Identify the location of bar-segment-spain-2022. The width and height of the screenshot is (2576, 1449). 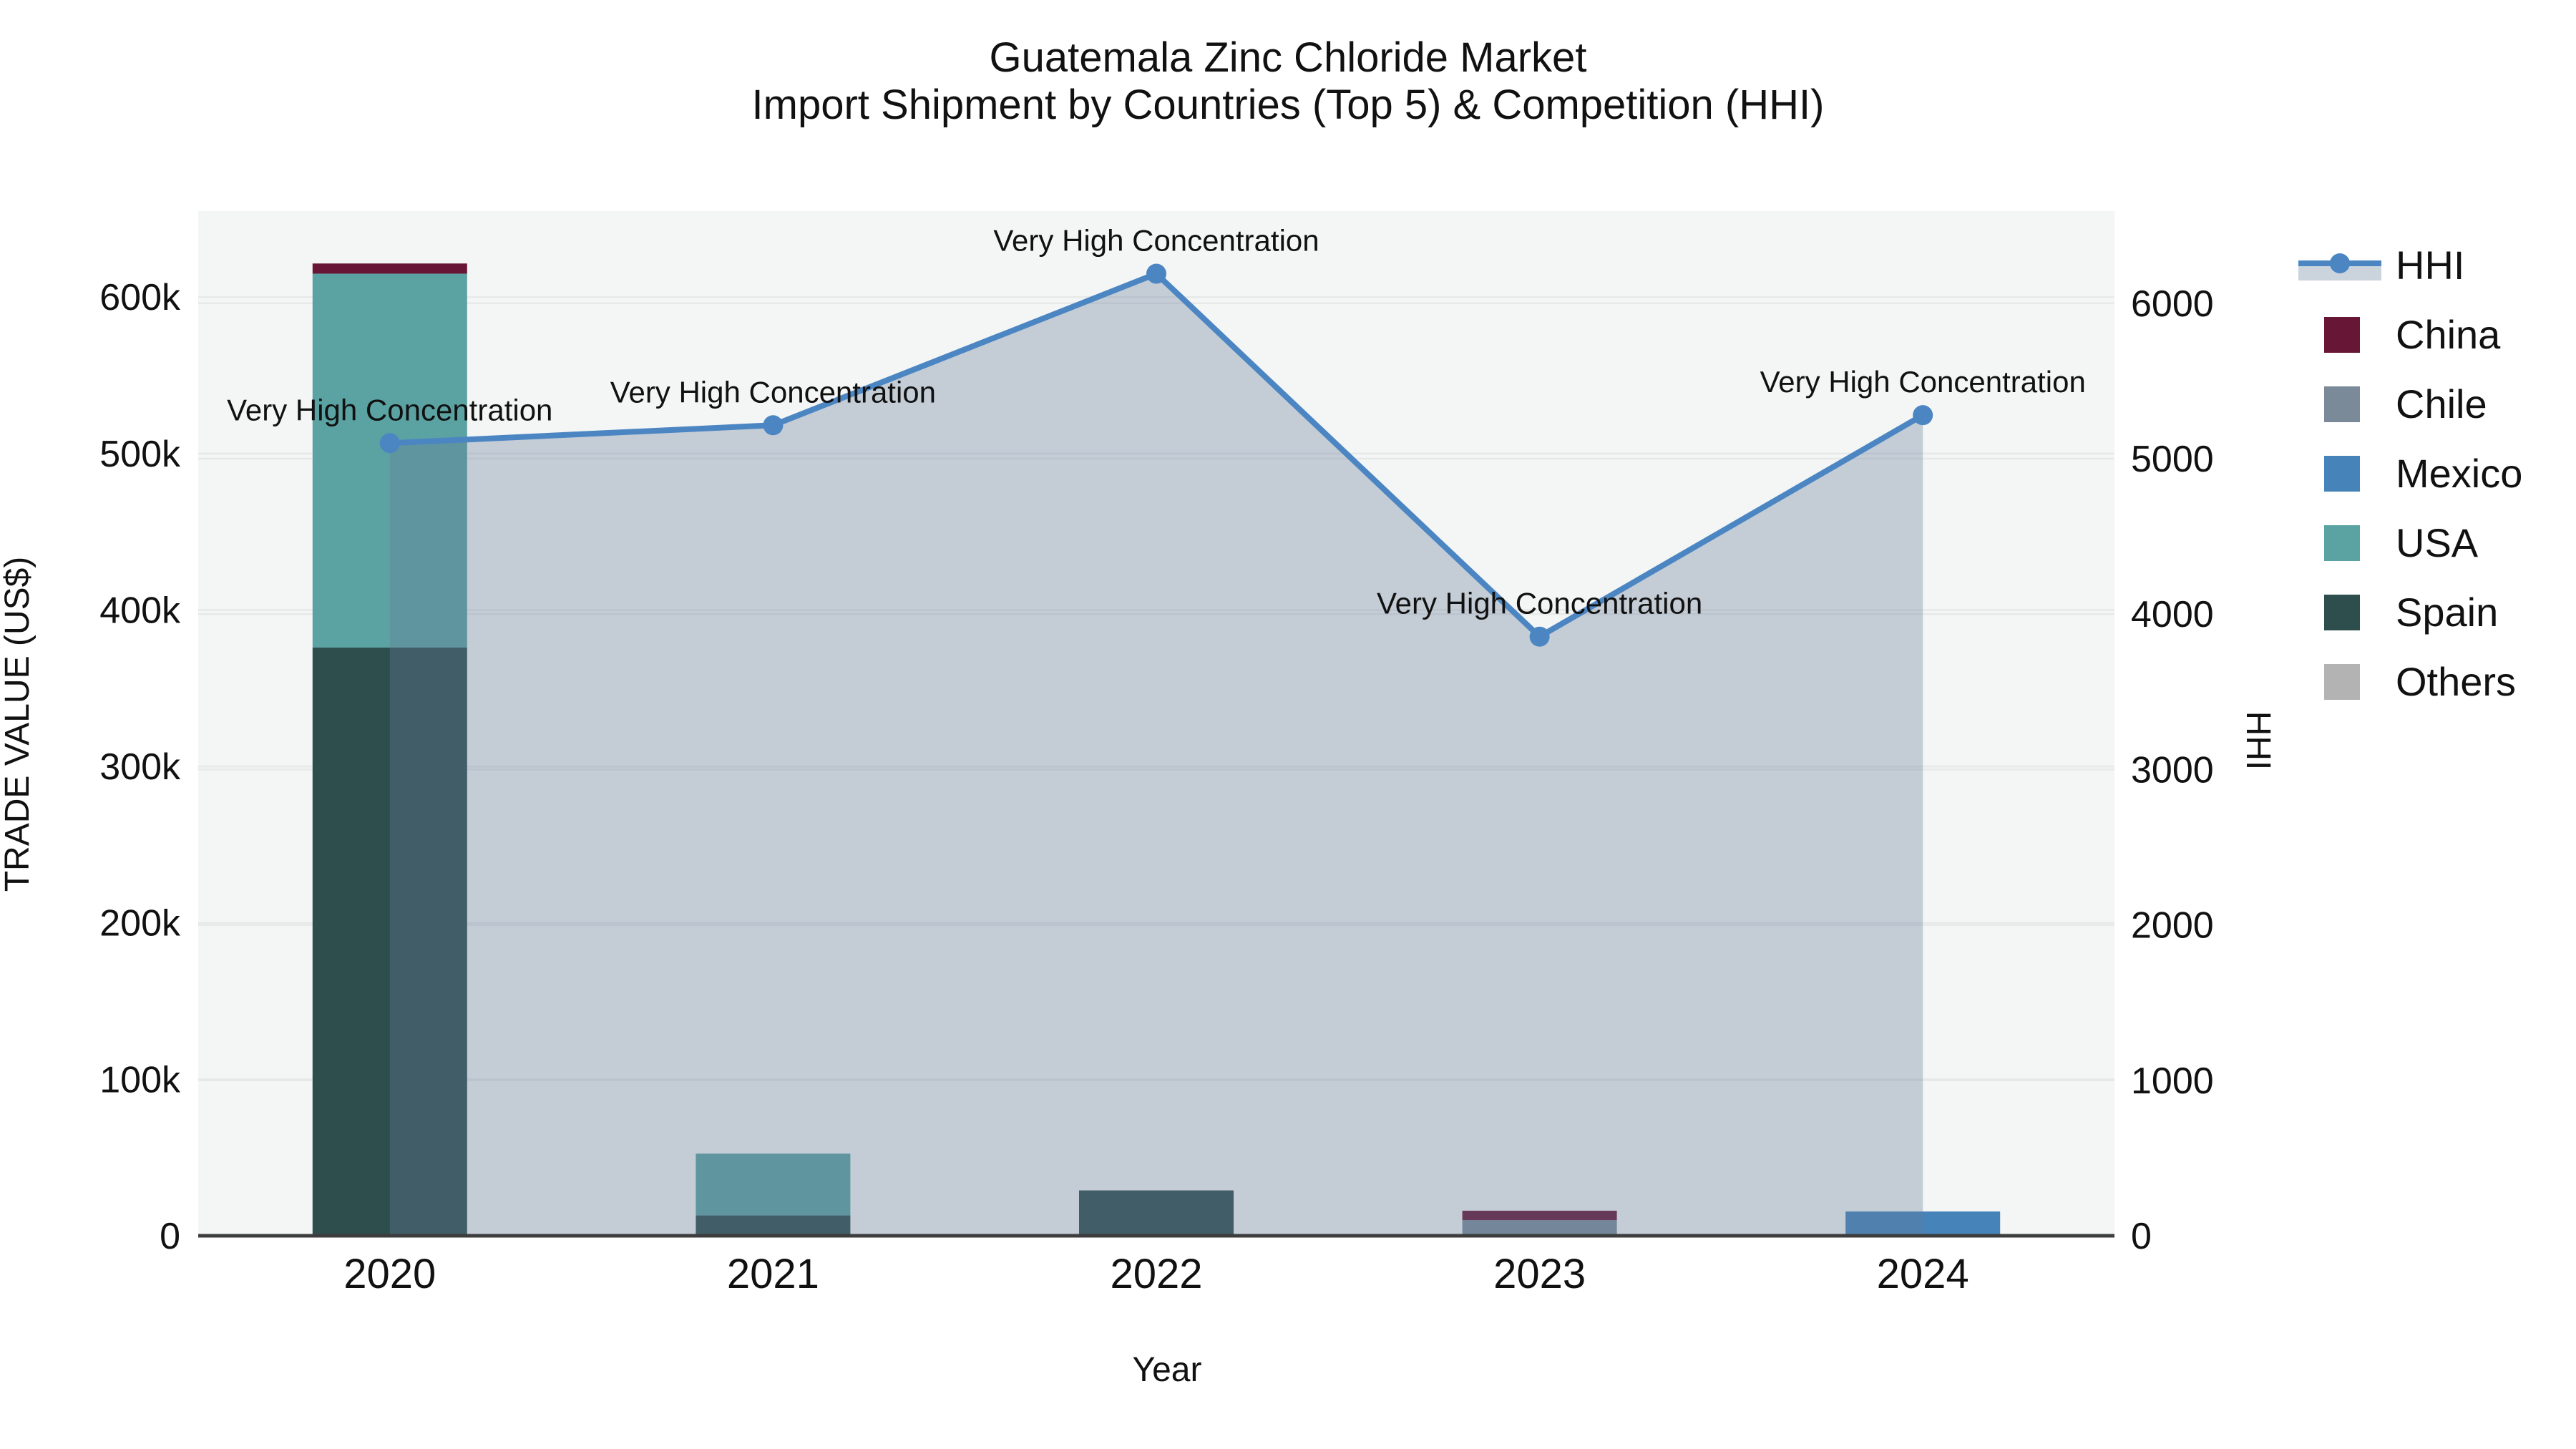
(1156, 1213).